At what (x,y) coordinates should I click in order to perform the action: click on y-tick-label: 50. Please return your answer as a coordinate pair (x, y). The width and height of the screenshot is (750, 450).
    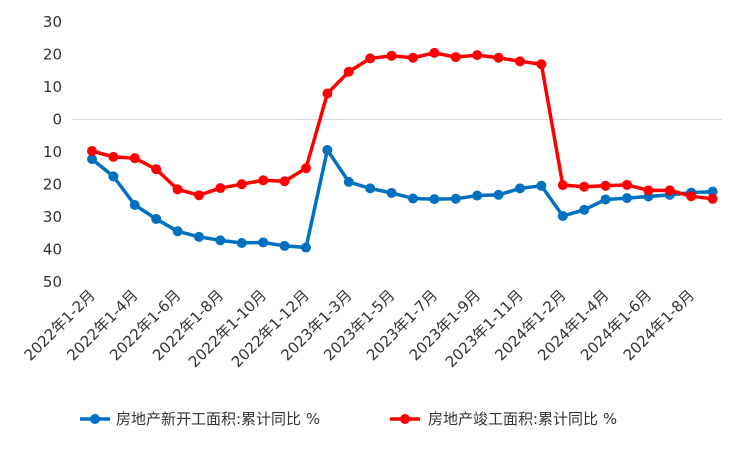
    Looking at the image, I should click on (52, 282).